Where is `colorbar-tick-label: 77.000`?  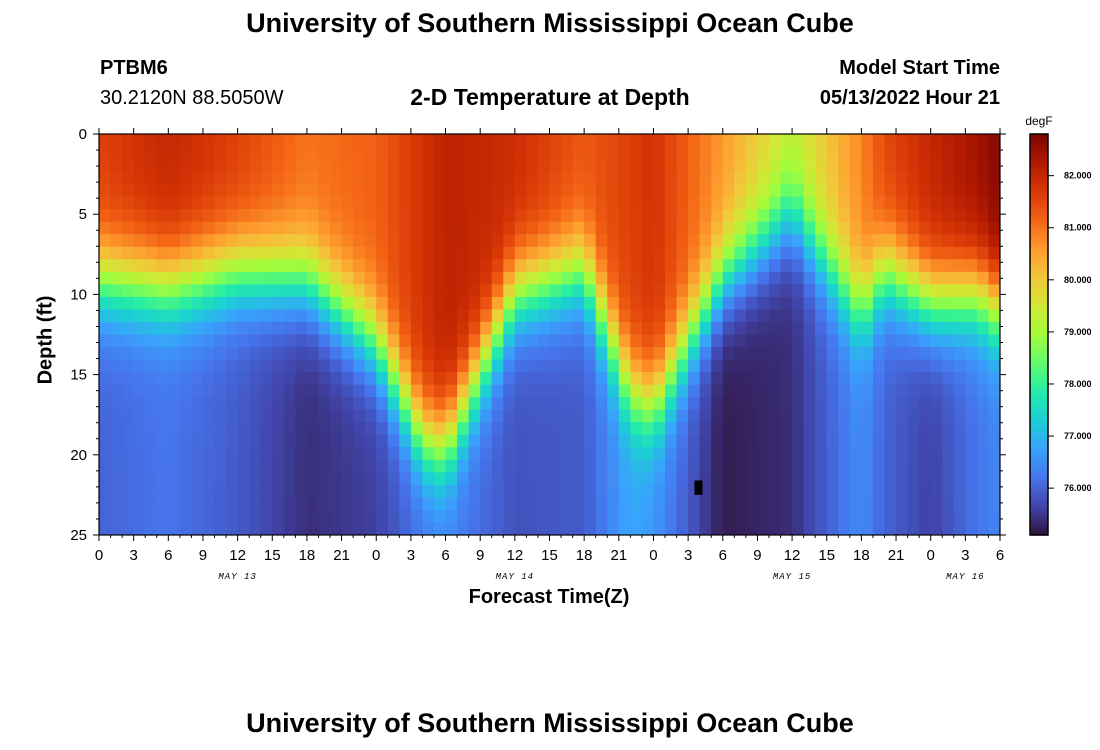
colorbar-tick-label: 77.000 is located at coordinates (1078, 436).